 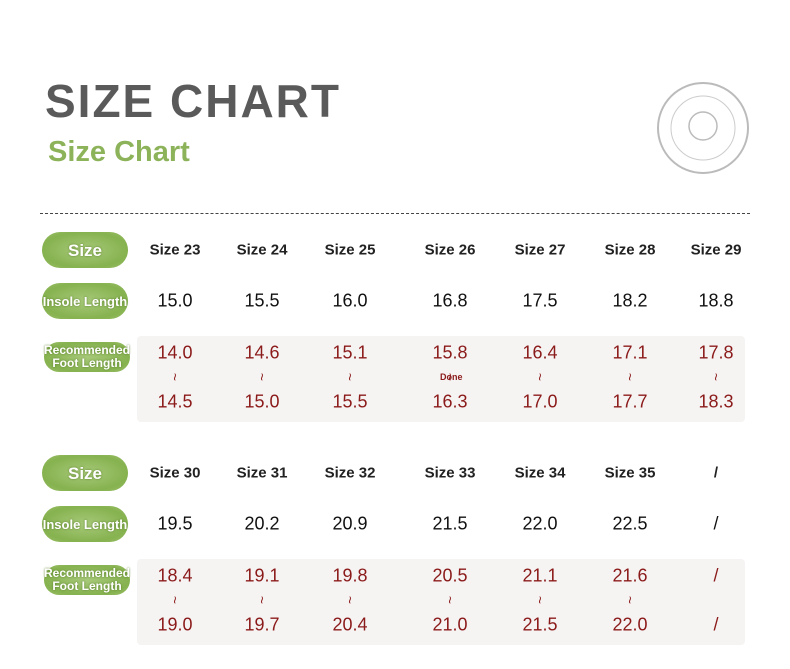 What do you see at coordinates (716, 523) in the screenshot?
I see `insole-value: /` at bounding box center [716, 523].